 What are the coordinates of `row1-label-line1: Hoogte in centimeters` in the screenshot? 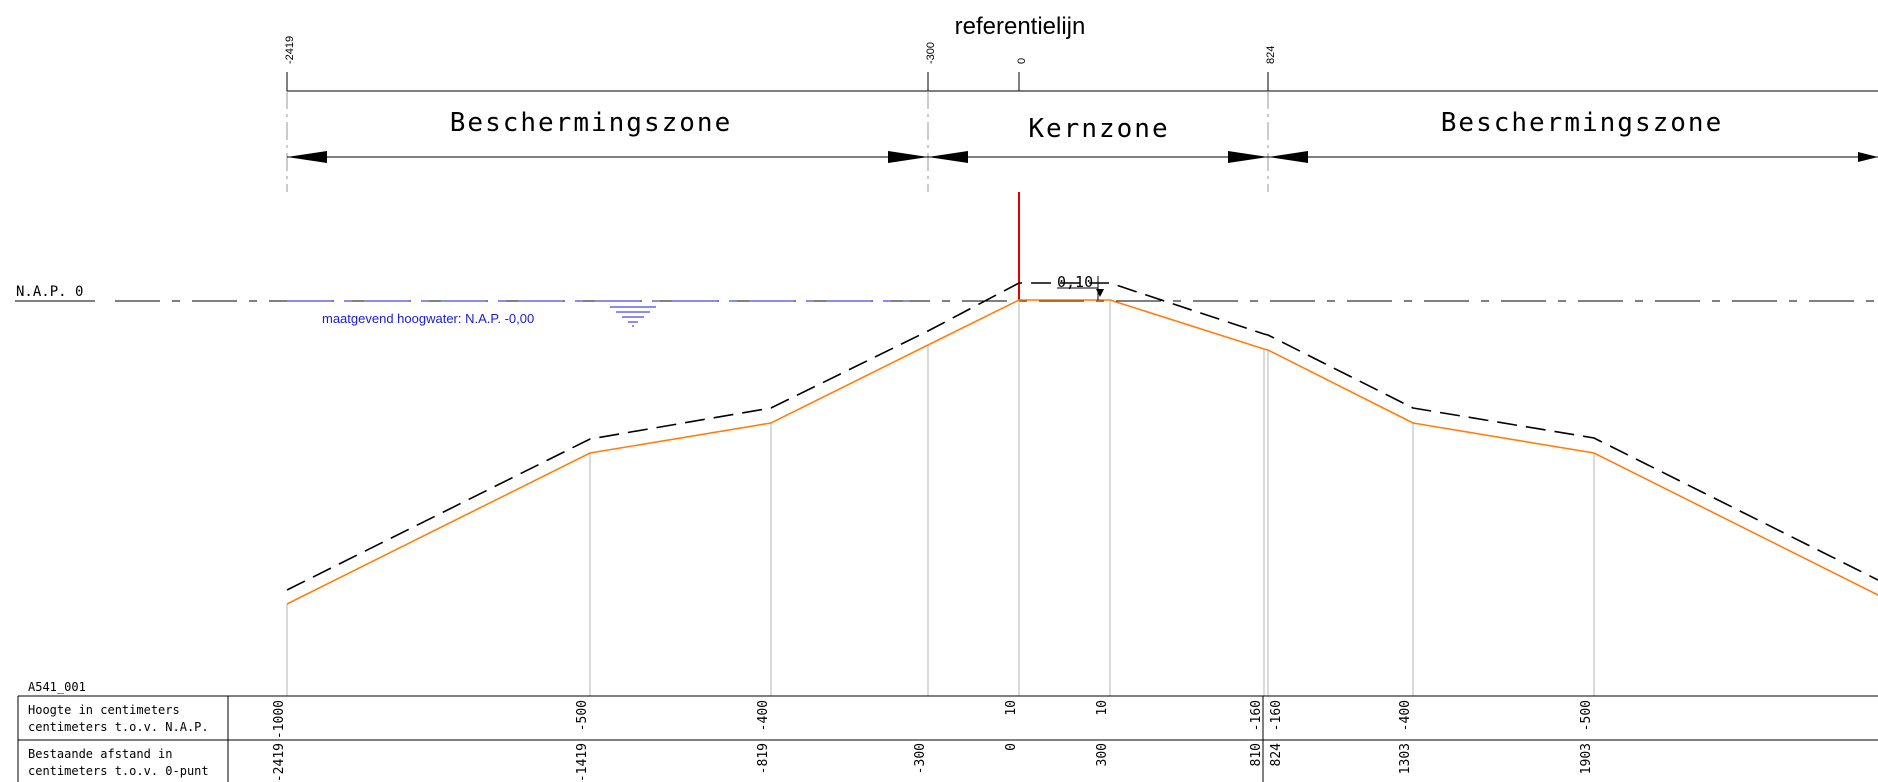 It's located at (104, 710).